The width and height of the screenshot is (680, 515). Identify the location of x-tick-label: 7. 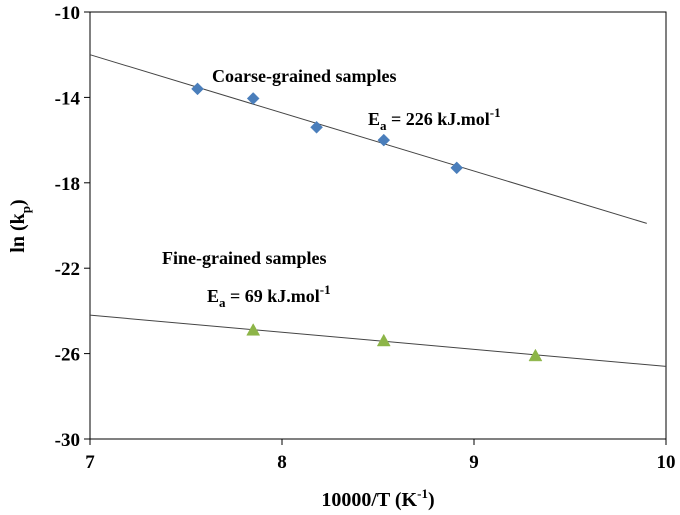
(90, 462).